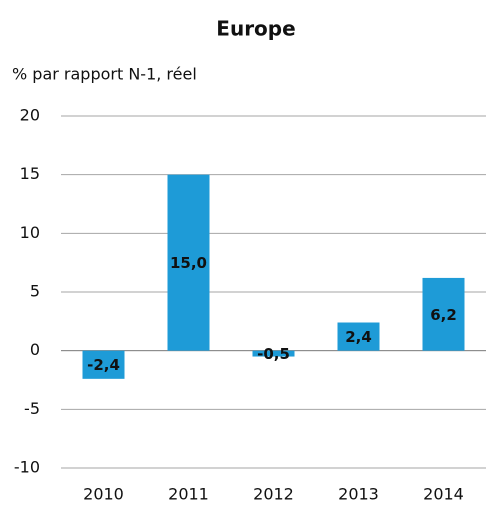  I want to click on y-tick-label: -5, so click(32, 408).